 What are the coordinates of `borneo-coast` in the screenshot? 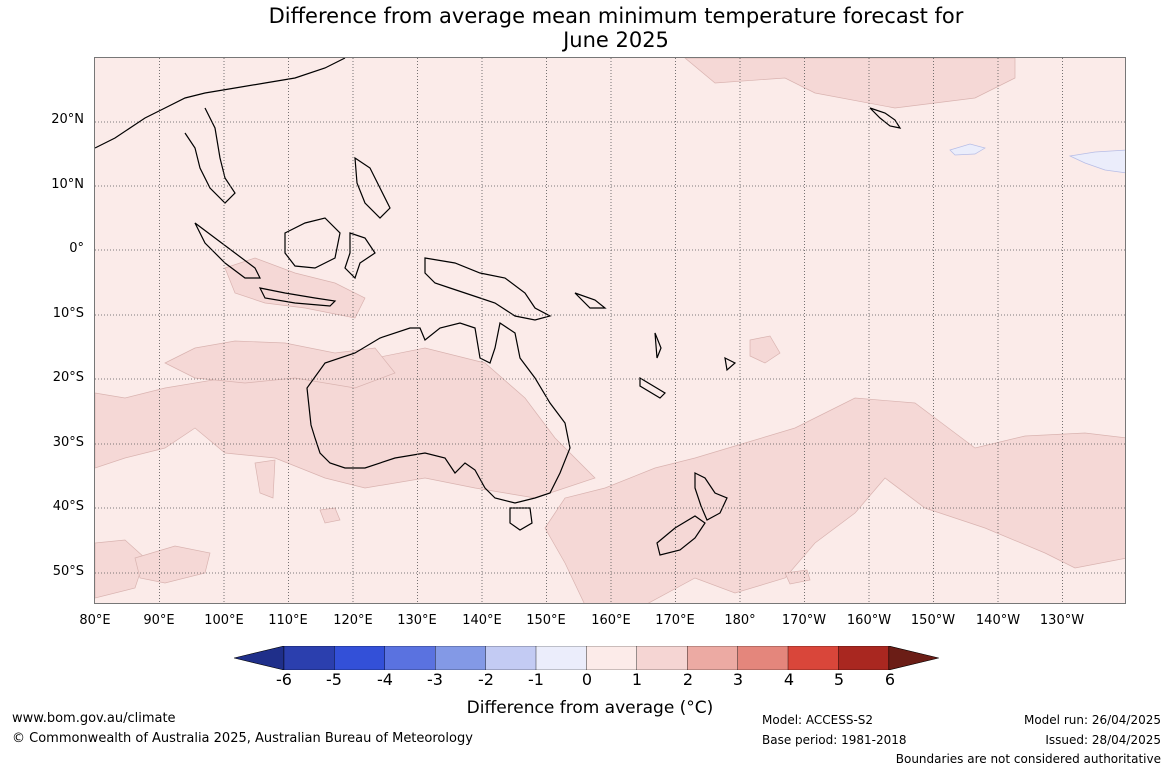 It's located at (312, 243).